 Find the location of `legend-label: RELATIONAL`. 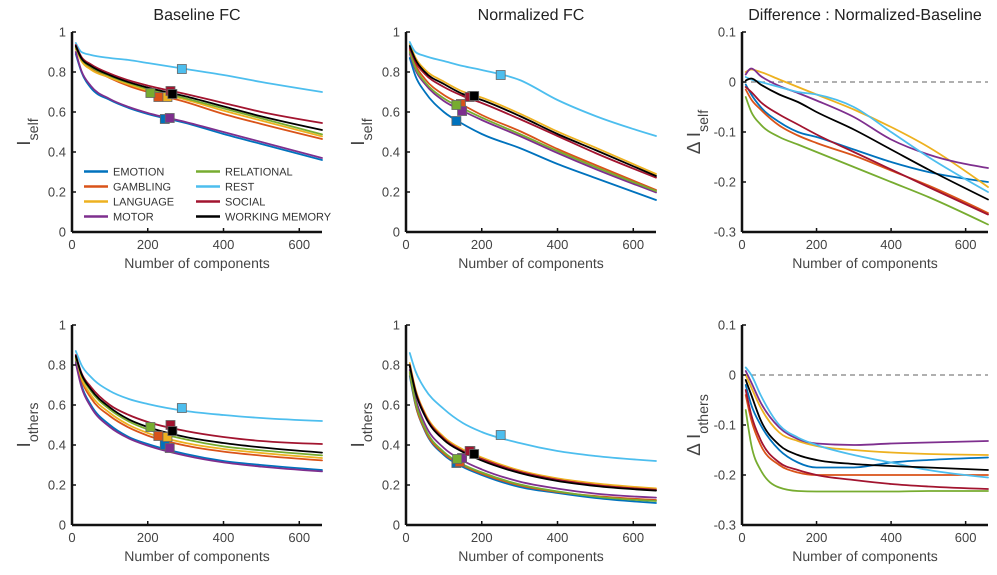

legend-label: RELATIONAL is located at coordinates (259, 172).